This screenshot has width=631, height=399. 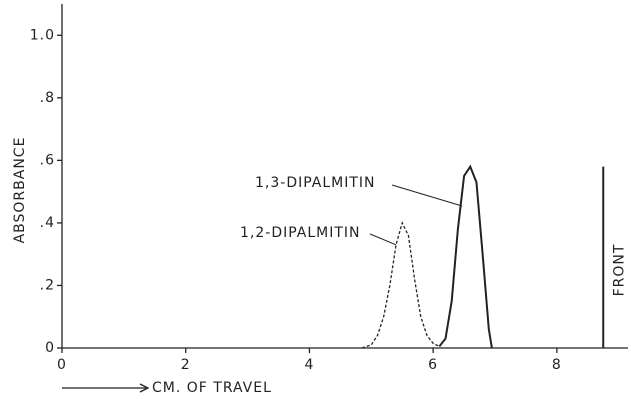 I want to click on y-tick-label: .6, so click(x=47, y=160).